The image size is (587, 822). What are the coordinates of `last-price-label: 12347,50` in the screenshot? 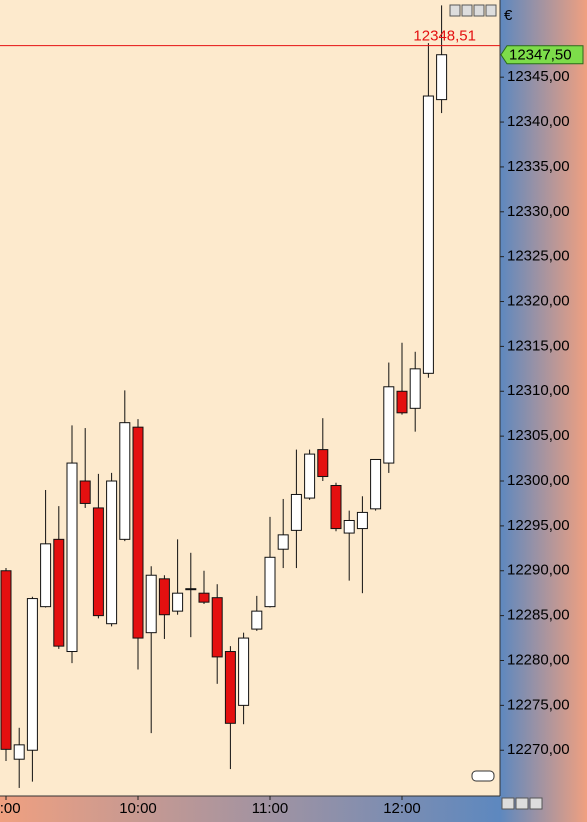 It's located at (540, 55).